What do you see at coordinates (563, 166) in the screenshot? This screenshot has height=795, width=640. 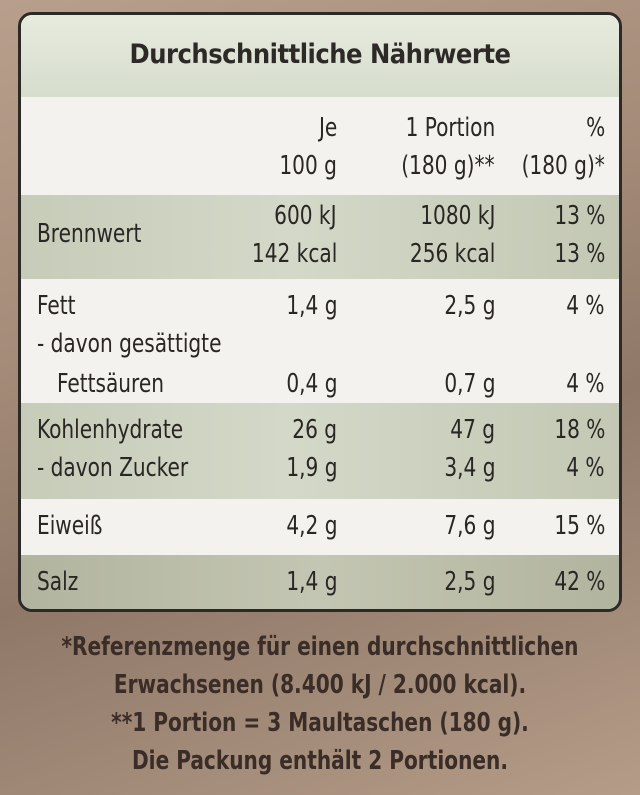 I see `header-percent-line2: (180 g)*` at bounding box center [563, 166].